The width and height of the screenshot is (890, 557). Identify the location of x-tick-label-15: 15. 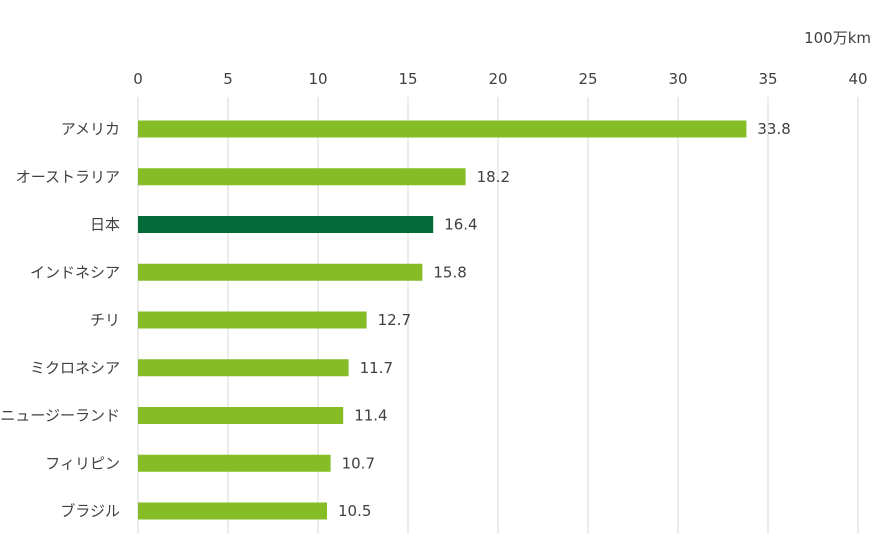
(407, 79).